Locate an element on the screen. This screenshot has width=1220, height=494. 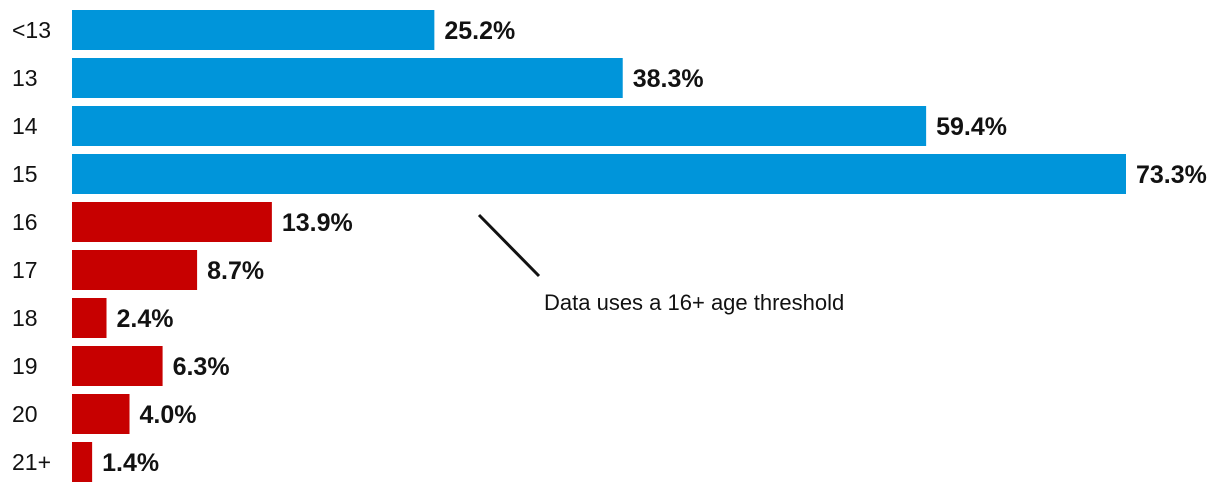
value-label-4: 13.9% is located at coordinates (317, 223).